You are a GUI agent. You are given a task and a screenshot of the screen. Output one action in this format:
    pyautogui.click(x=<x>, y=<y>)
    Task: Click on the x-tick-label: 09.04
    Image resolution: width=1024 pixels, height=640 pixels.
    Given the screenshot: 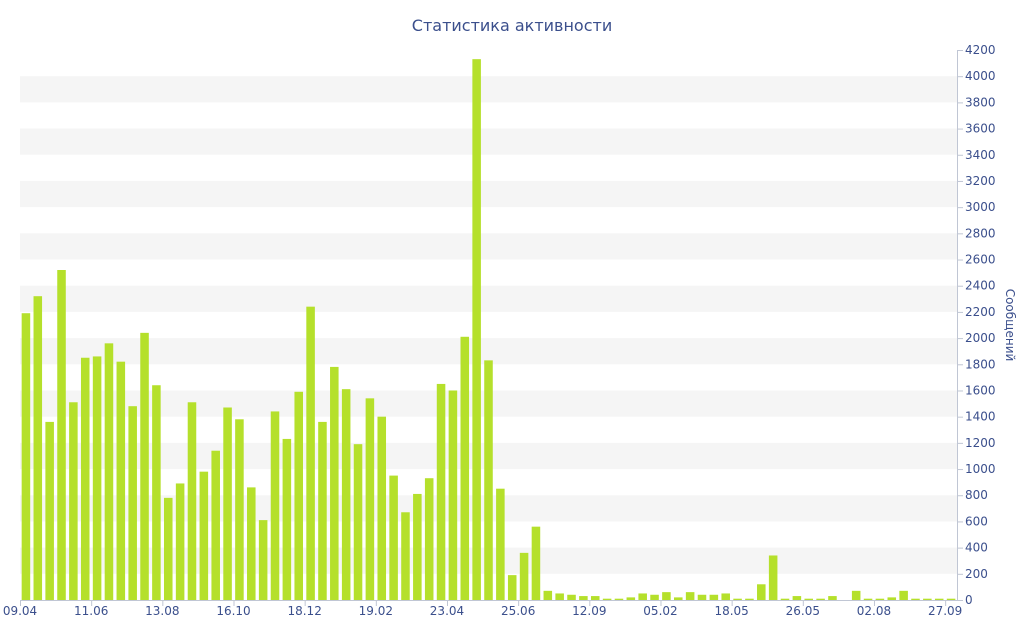 What is the action you would take?
    pyautogui.click(x=20, y=611)
    